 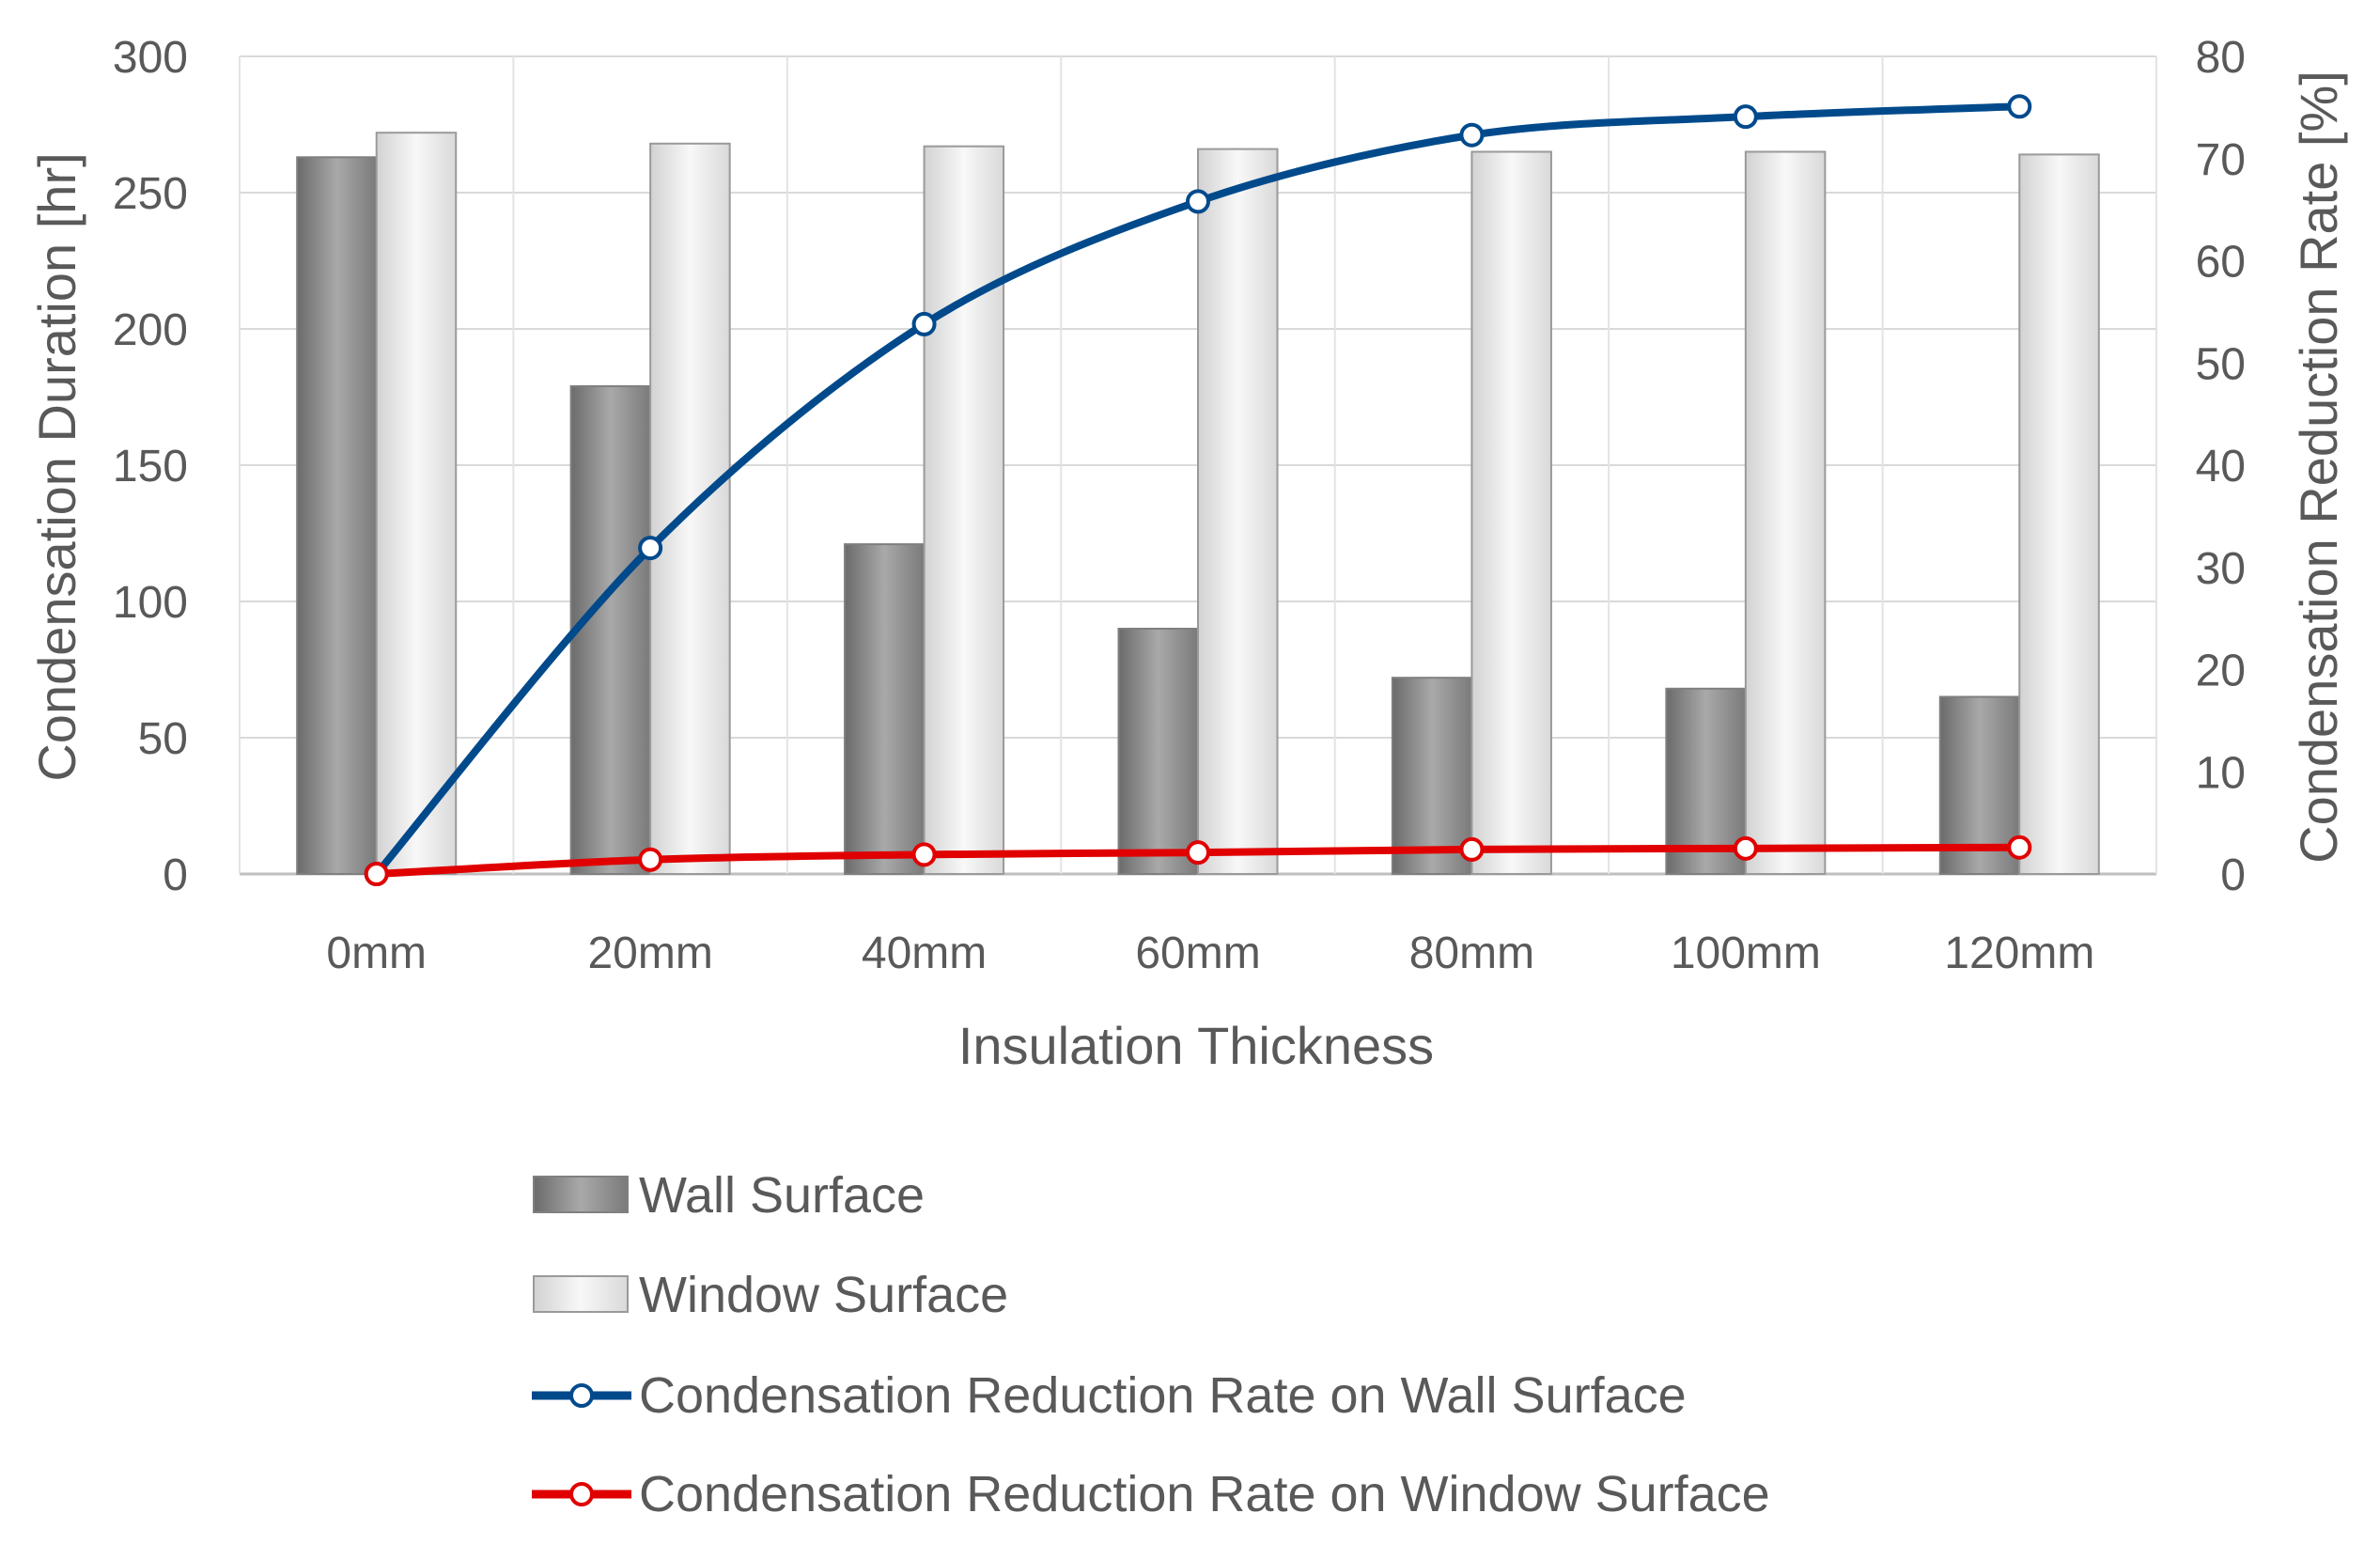 I want to click on y-axis-title: Condensation Duration [hr], so click(x=56, y=466).